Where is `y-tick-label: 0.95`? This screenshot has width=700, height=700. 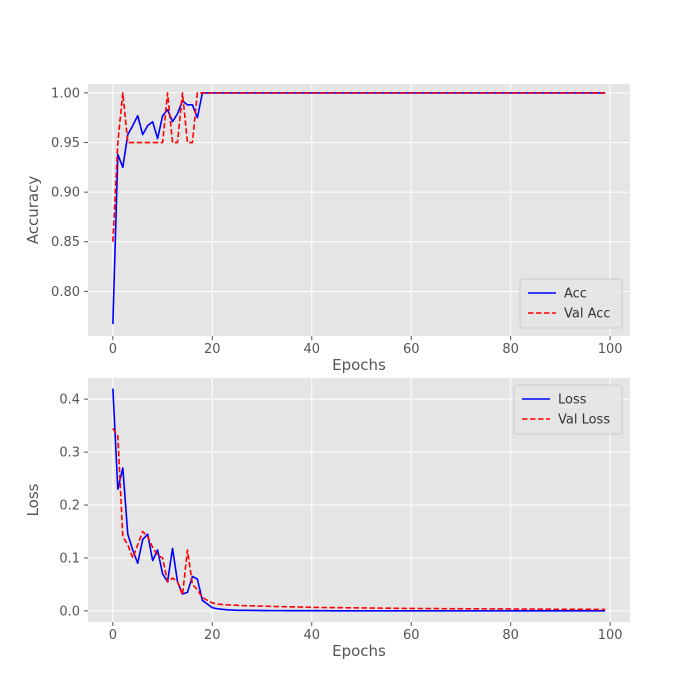
y-tick-label: 0.95 is located at coordinates (65, 143).